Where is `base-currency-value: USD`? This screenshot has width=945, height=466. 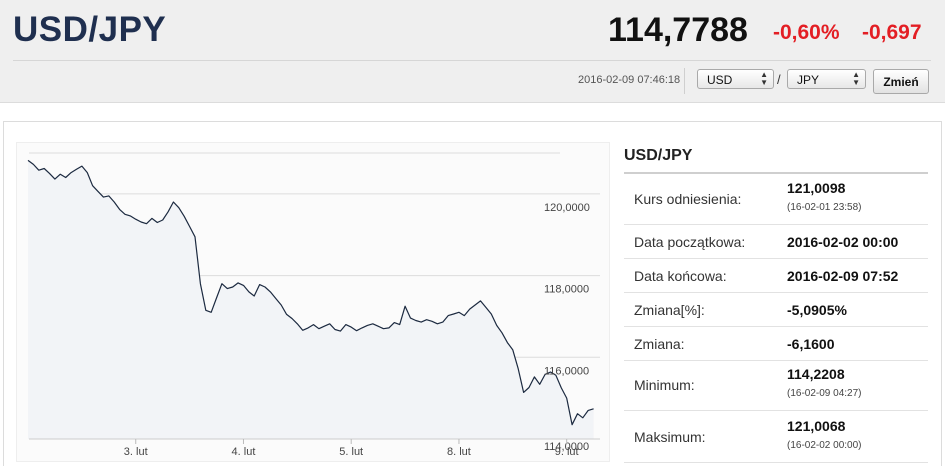 base-currency-value: USD is located at coordinates (720, 80).